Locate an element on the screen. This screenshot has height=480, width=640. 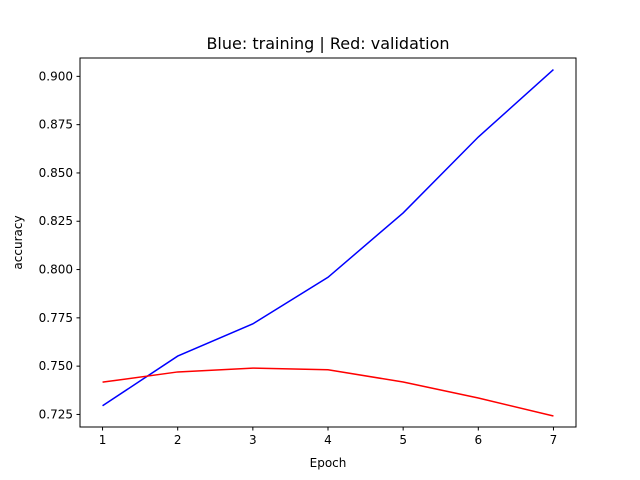
x-axis-label: Epoch is located at coordinates (328, 463).